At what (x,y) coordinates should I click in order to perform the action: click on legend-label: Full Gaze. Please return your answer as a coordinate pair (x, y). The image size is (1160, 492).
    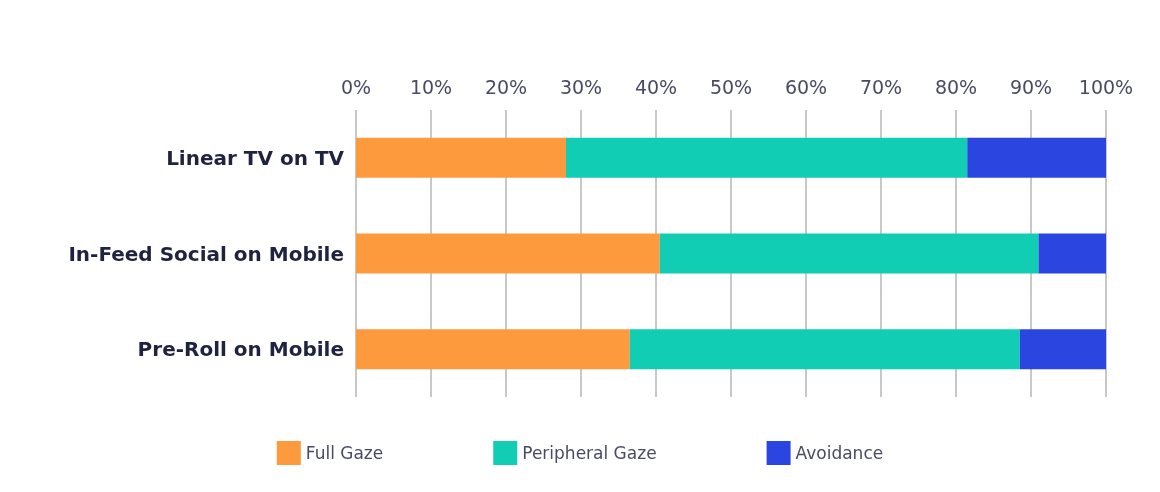
    Looking at the image, I should click on (344, 453).